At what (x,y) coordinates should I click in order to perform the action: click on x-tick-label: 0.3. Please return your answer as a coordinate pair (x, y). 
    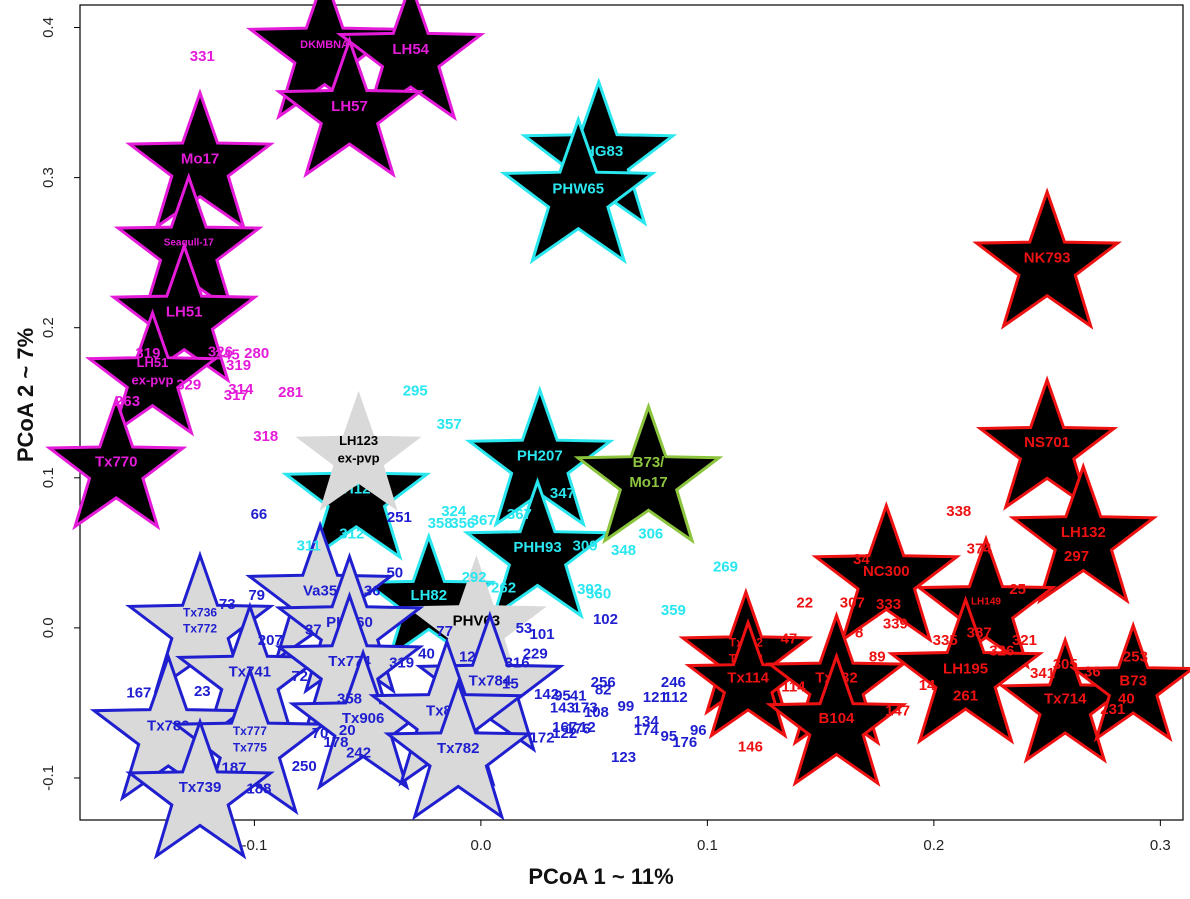
    Looking at the image, I should click on (1160, 845).